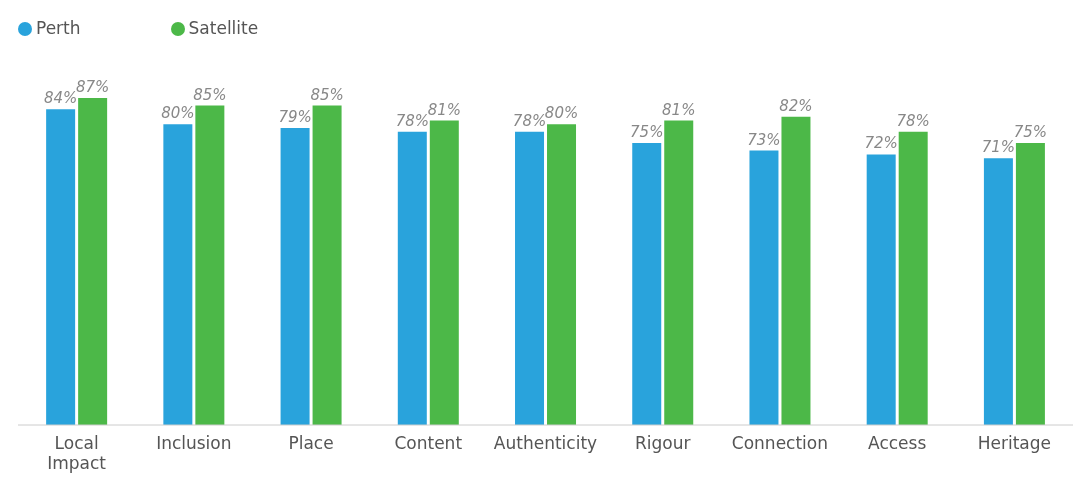 The height and width of the screenshot is (495, 1083). I want to click on legend-label: Perth, so click(58, 28).